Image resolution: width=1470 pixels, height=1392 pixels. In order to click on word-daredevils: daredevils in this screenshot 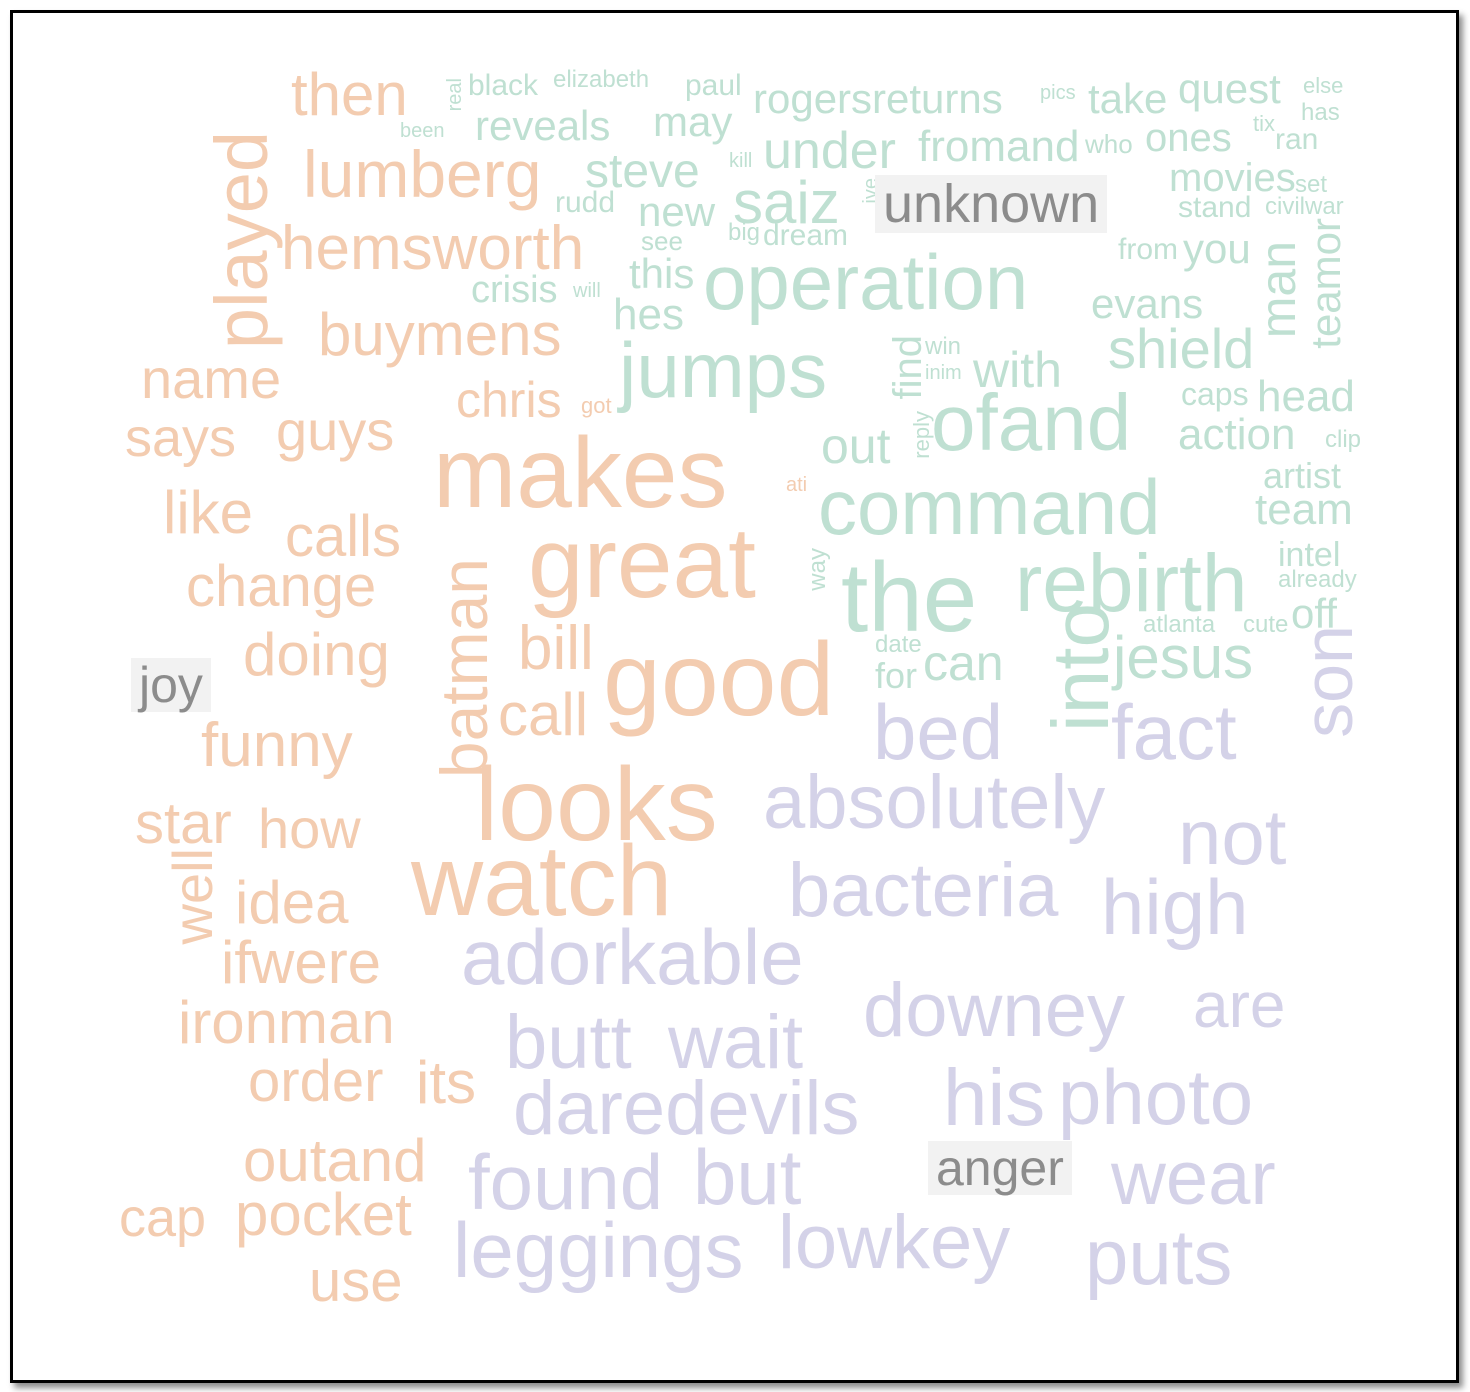, I will do `click(686, 1108)`.